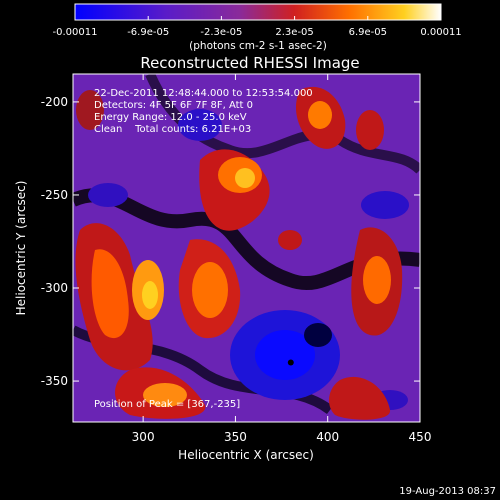 The width and height of the screenshot is (500, 500). What do you see at coordinates (173, 105) in the screenshot?
I see `annotation-detectors: Detectors: 4F 5F 6F 7F 8F, Att 0` at bounding box center [173, 105].